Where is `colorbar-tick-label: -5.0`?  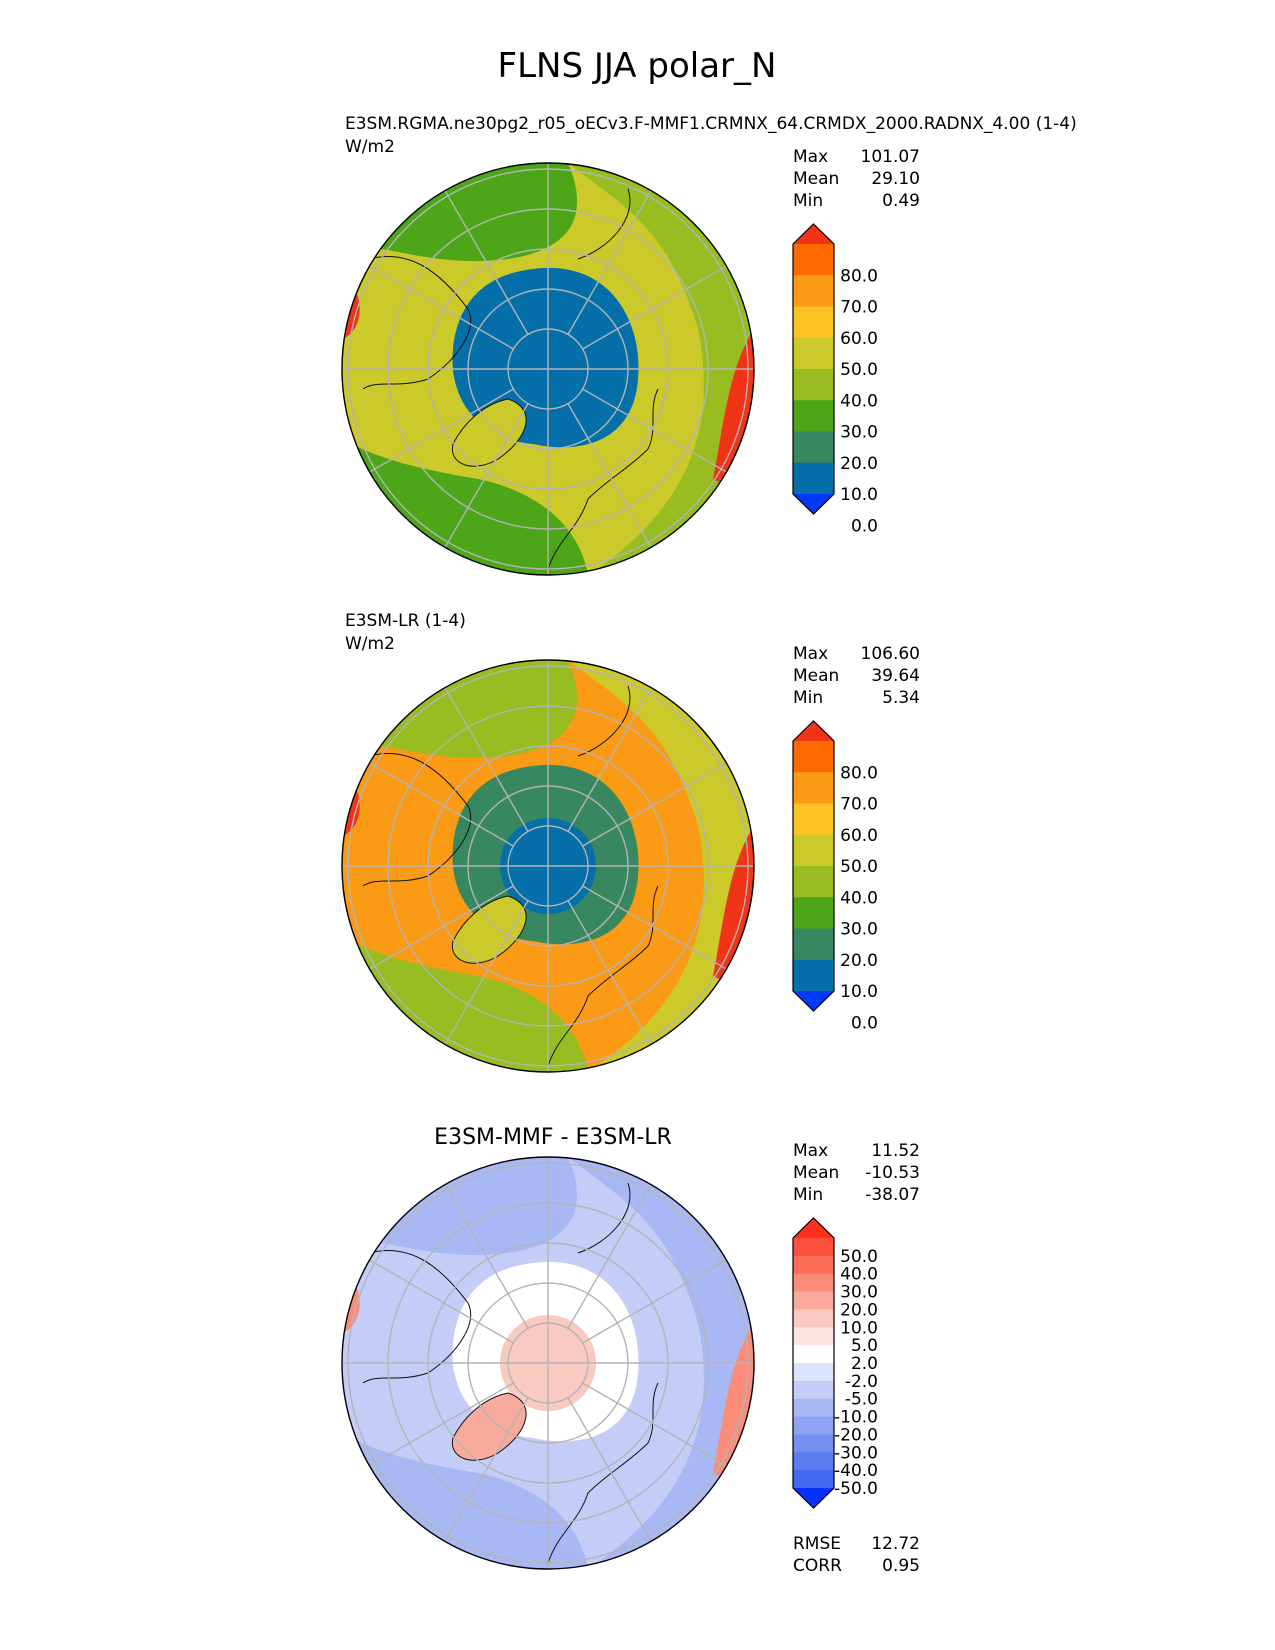
colorbar-tick-label: -5.0 is located at coordinates (861, 1400).